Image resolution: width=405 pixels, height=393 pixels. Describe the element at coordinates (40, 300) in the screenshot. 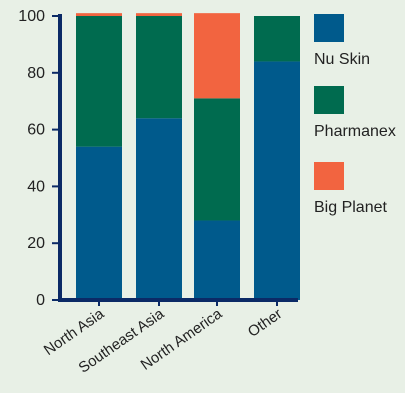

I see `y-tick-label: 0` at that location.